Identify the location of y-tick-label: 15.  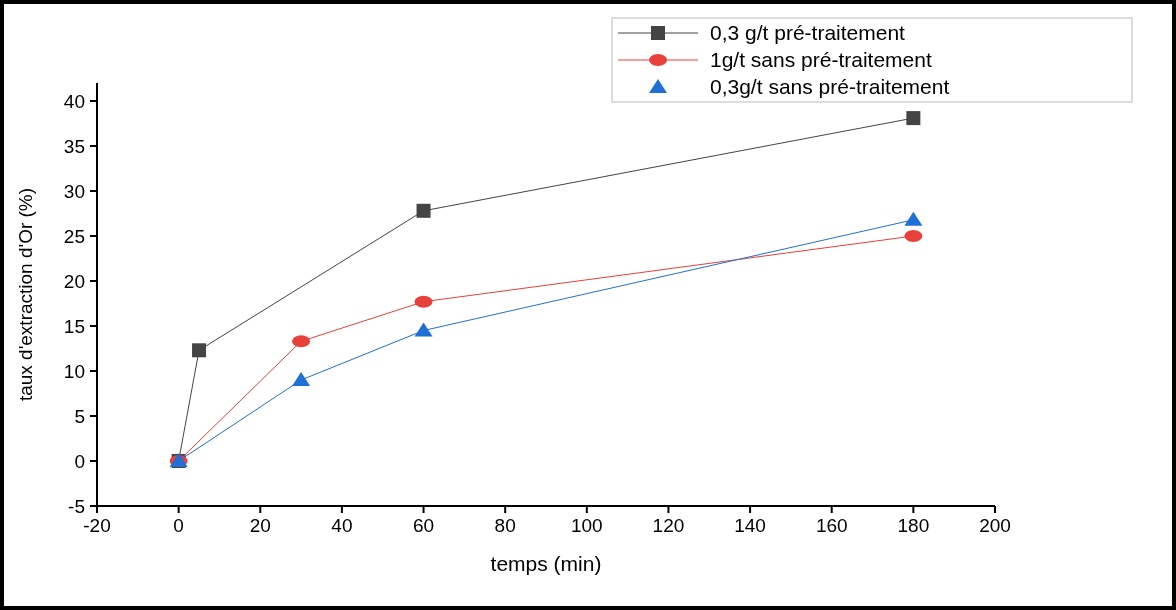
(74, 326).